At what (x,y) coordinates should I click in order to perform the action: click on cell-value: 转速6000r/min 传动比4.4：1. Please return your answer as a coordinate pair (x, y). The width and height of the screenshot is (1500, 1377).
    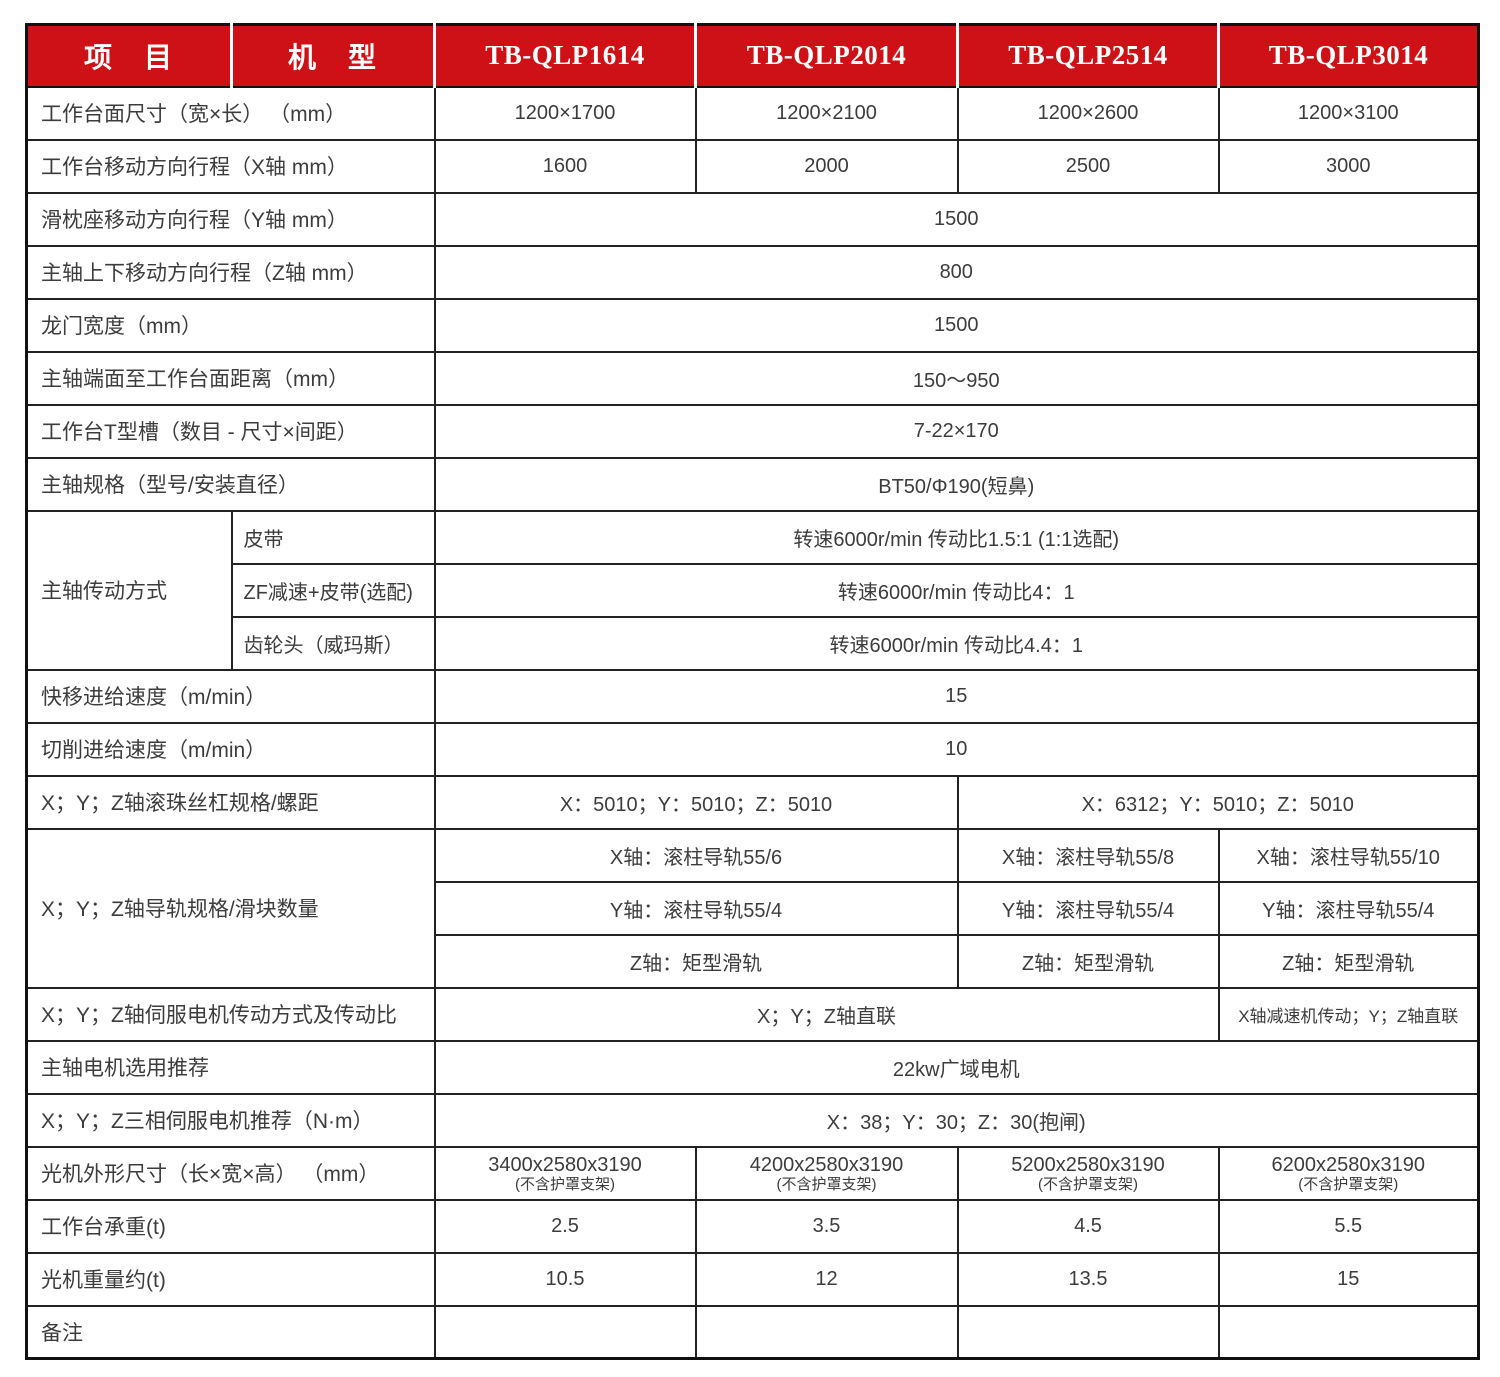
    Looking at the image, I should click on (956, 643).